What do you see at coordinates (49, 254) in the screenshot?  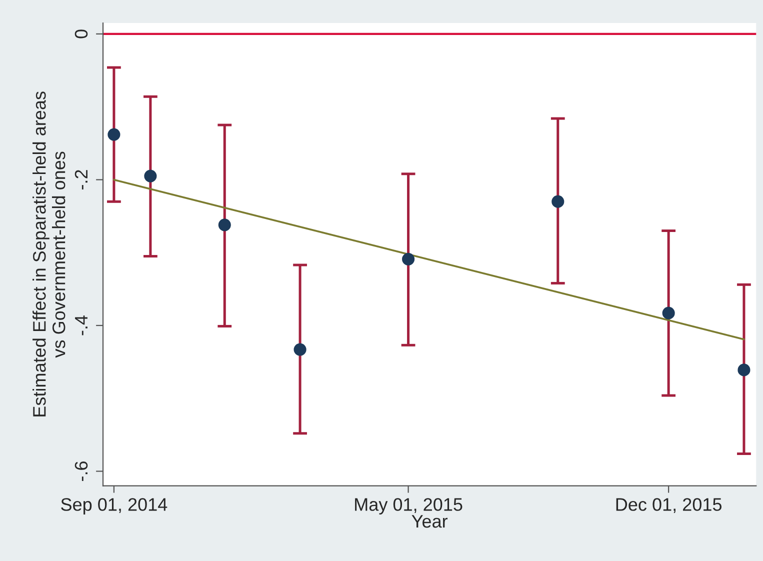 I see `y-axis-title: Estimated Effect in Separatist-held areas vs Government-held ones` at bounding box center [49, 254].